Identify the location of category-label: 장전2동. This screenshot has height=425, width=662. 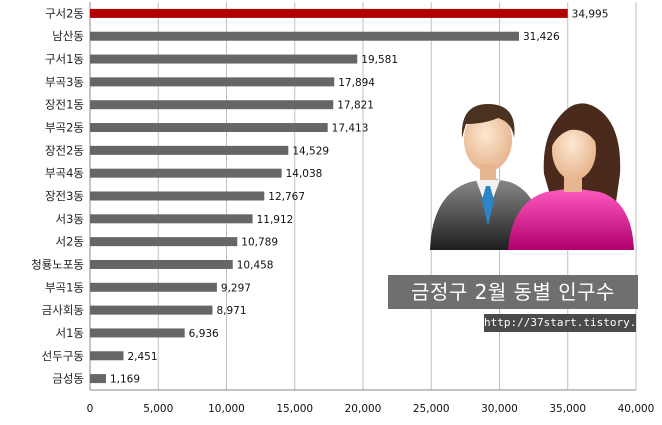
(64, 150).